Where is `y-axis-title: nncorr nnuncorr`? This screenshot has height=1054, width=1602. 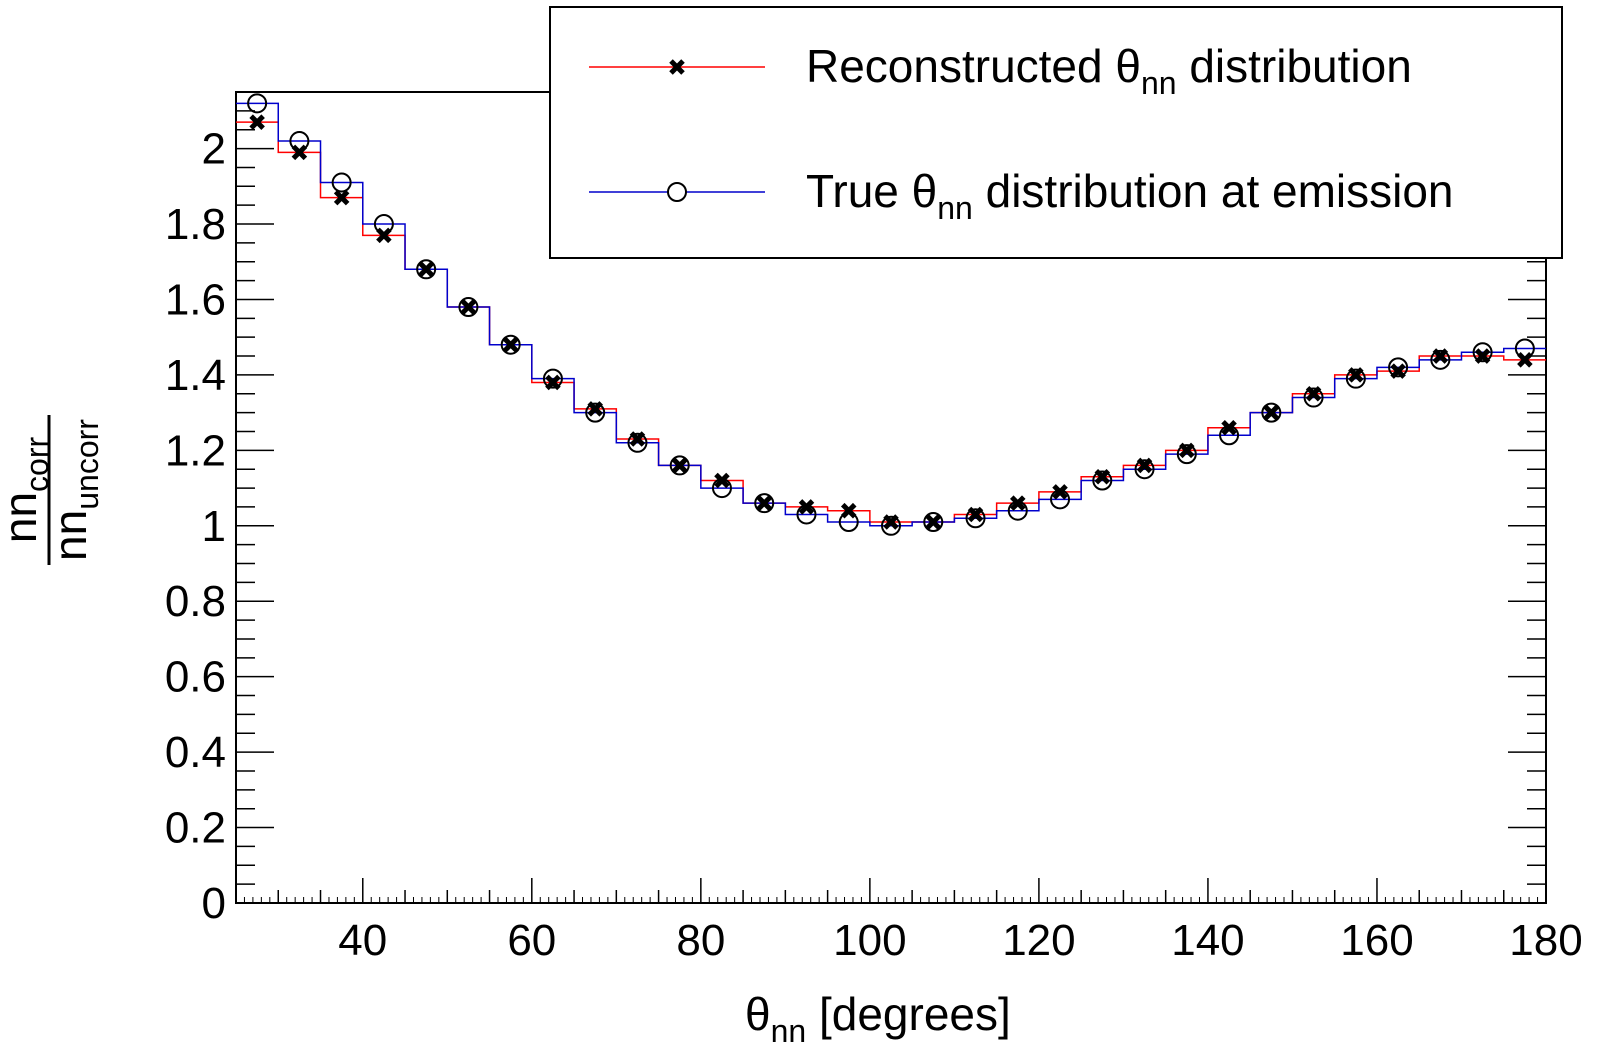 y-axis-title: nncorr nnuncorr is located at coordinates (52, 490).